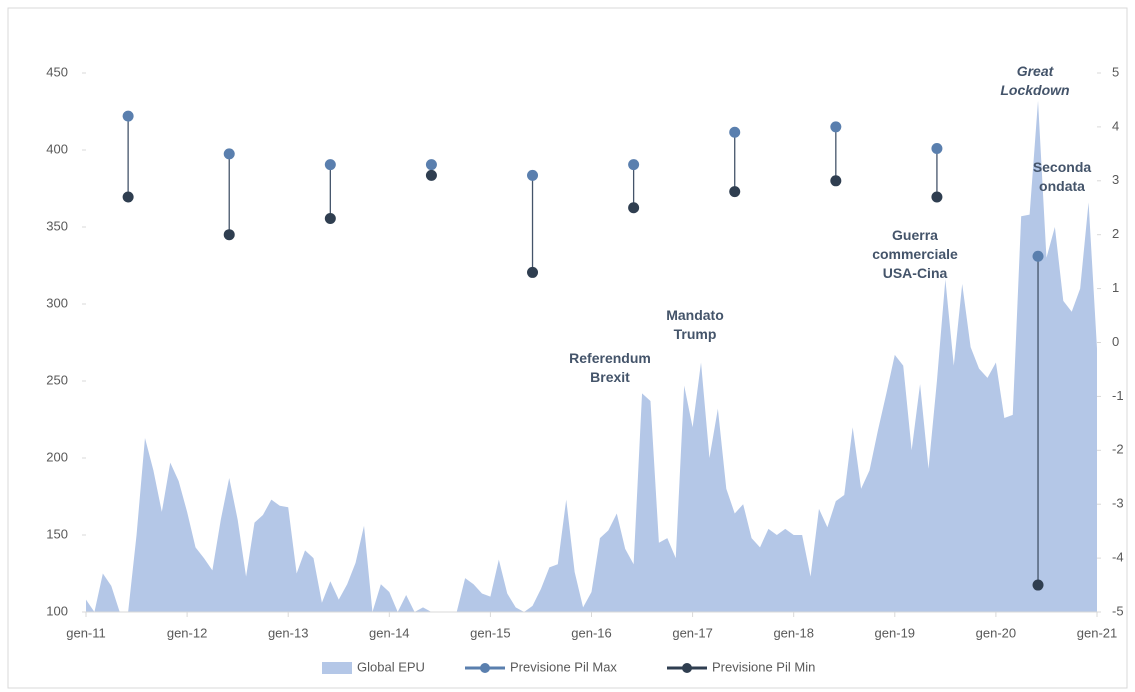  Describe the element at coordinates (1034, 80) in the screenshot. I see `annotation: Great Lockdown` at that location.